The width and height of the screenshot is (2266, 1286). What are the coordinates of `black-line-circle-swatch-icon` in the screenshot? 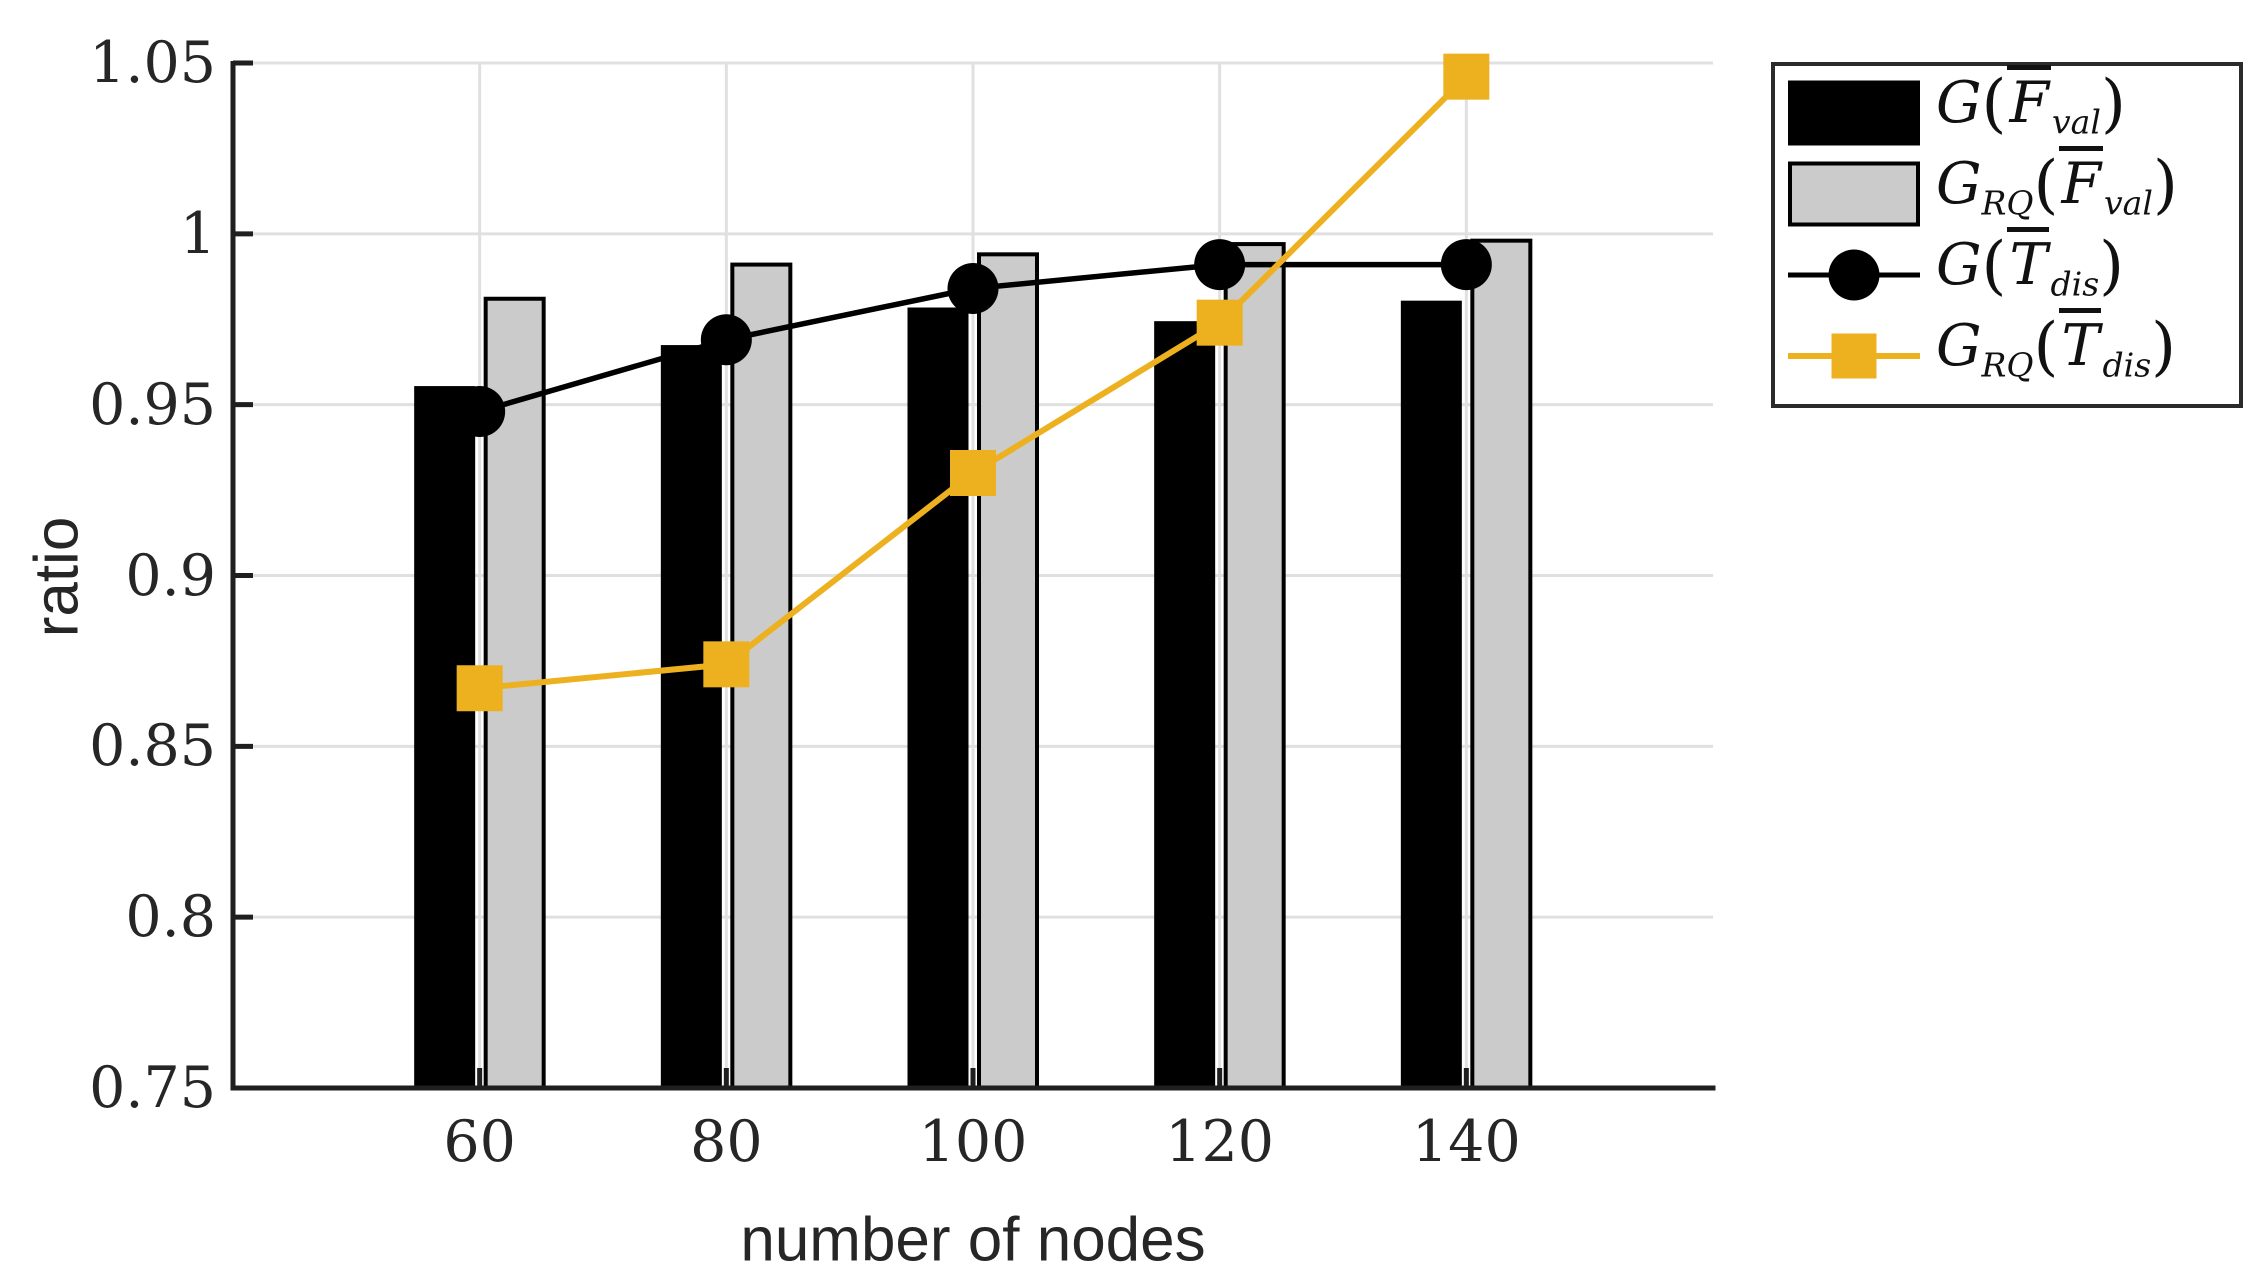 It's located at (1854, 274).